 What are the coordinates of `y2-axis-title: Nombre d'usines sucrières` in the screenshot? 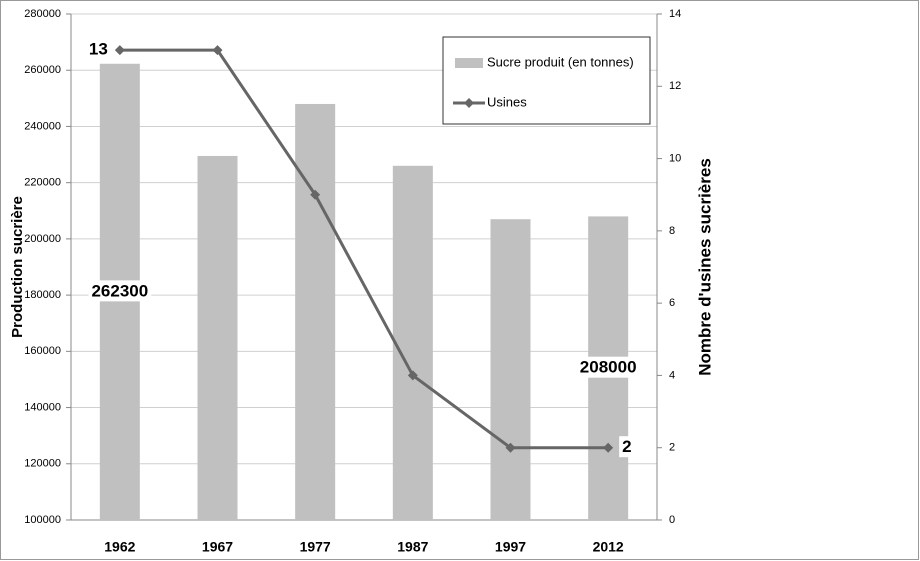 It's located at (704, 267).